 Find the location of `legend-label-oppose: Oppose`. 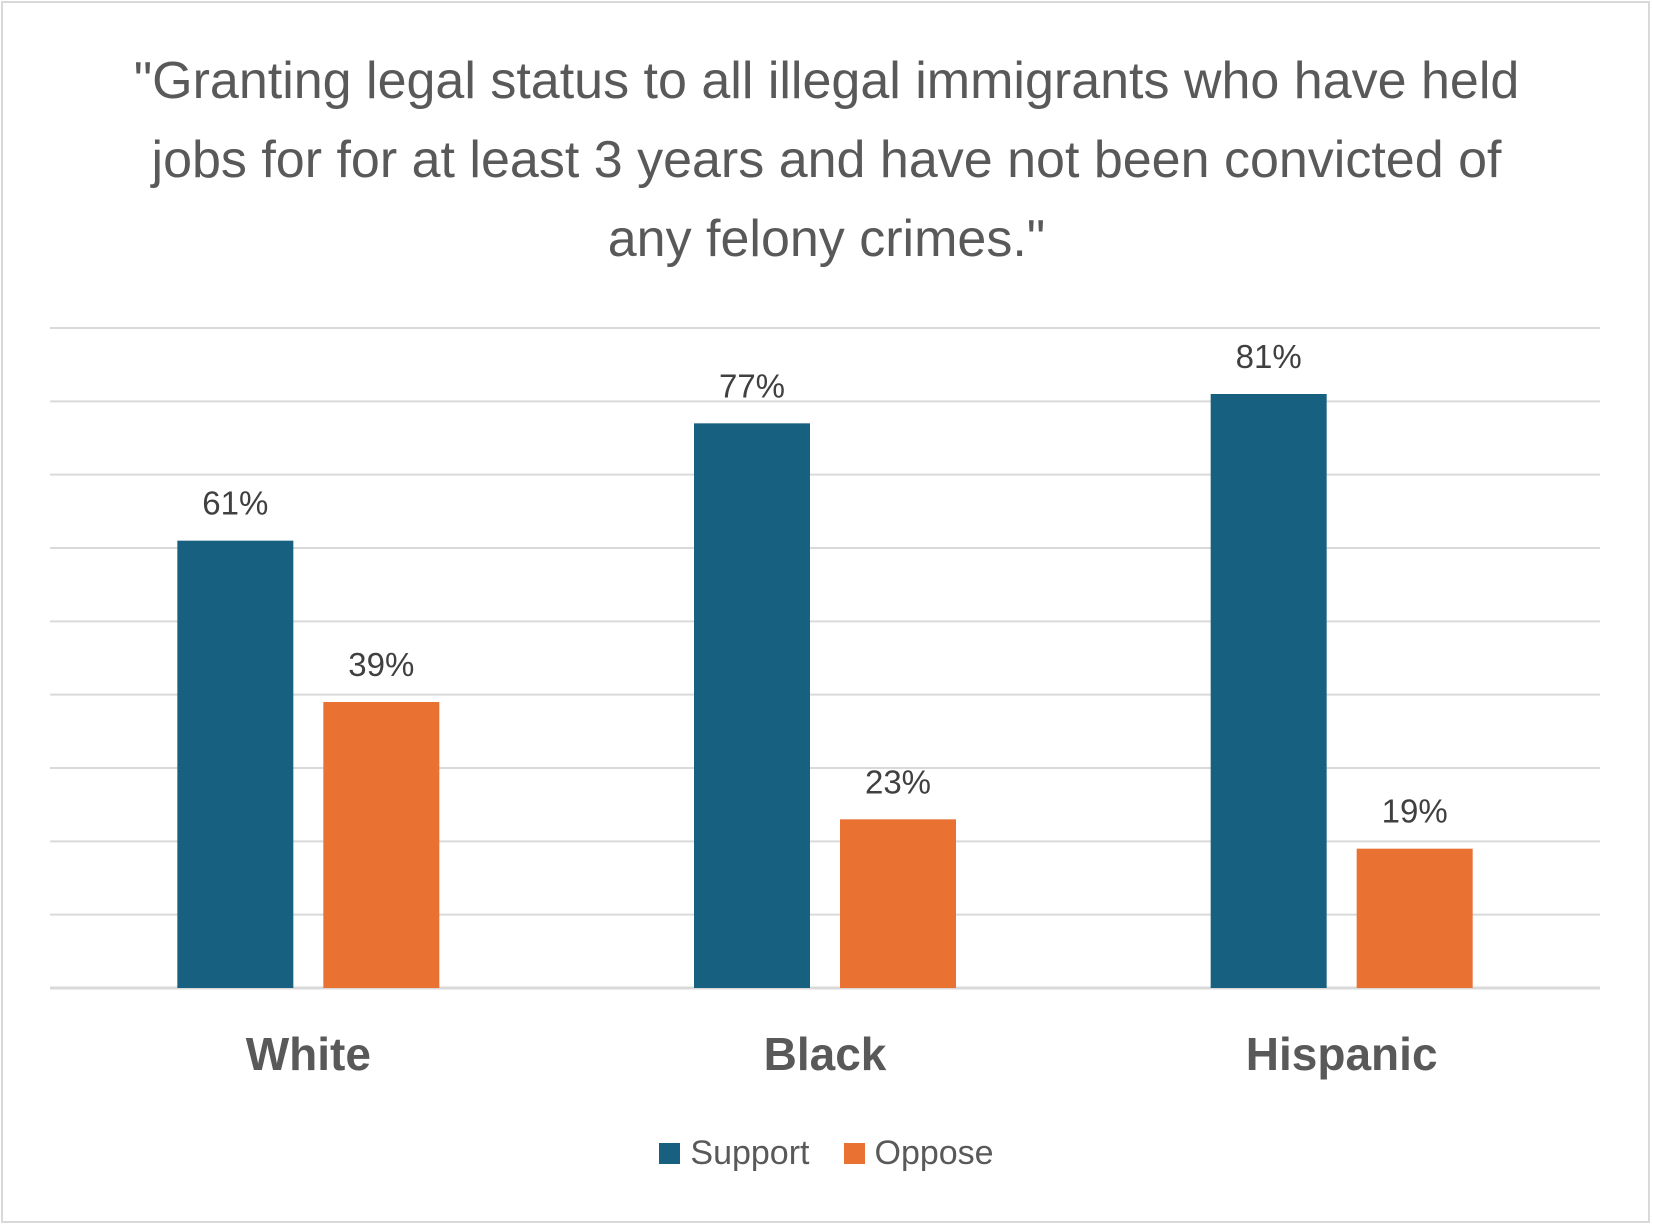

legend-label-oppose: Oppose is located at coordinates (934, 1153).